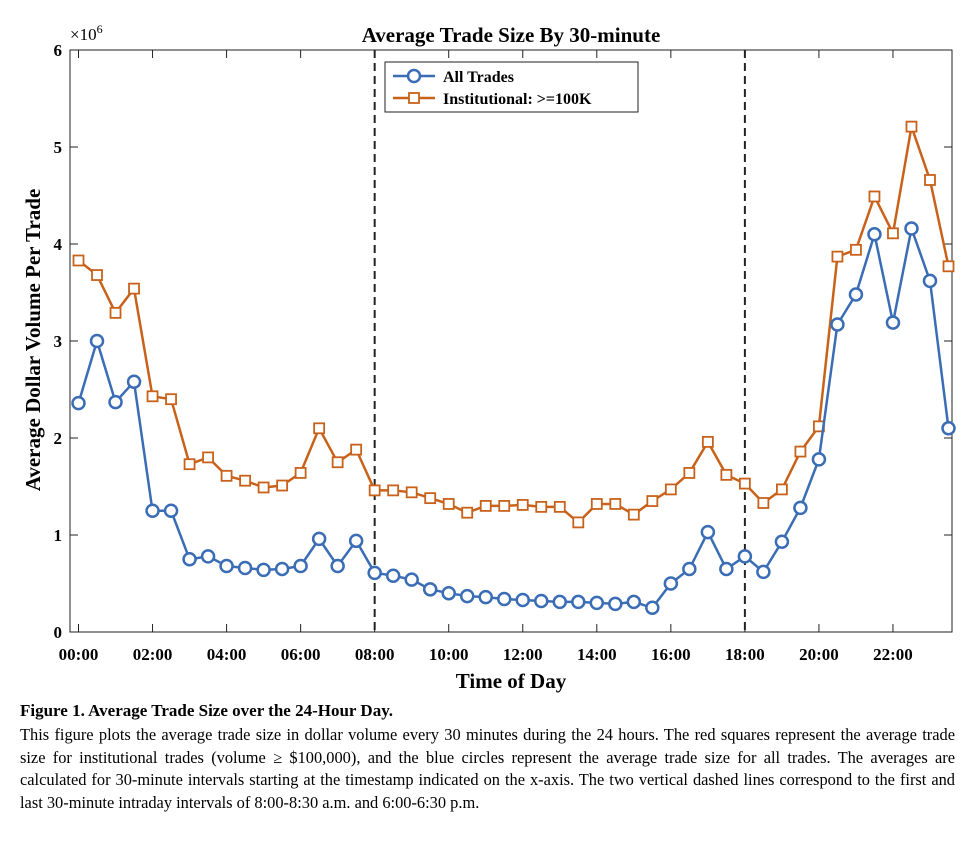 The height and width of the screenshot is (867, 980). Describe the element at coordinates (819, 654) in the screenshot. I see `x-tick-label: 20:00` at that location.